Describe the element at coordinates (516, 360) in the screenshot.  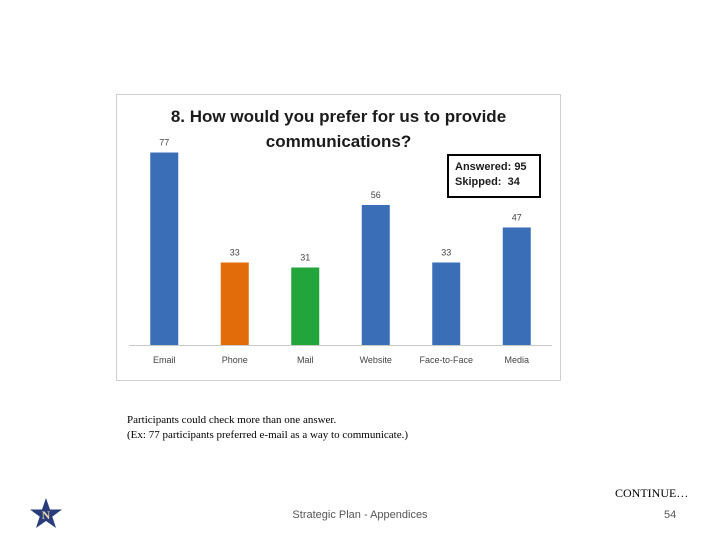
I see `category-label: Media` at that location.